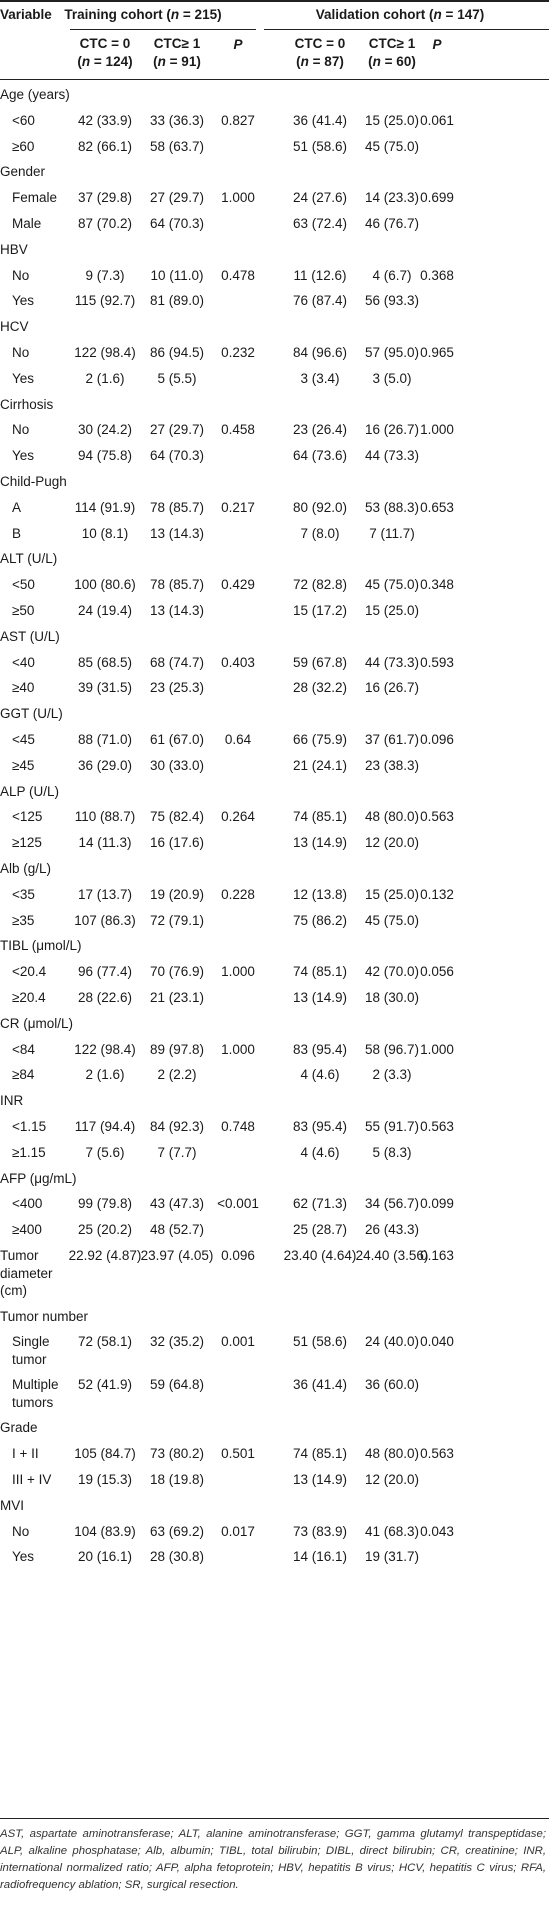  What do you see at coordinates (177, 146) in the screenshot?
I see `count-cell: 58 (63.7)` at bounding box center [177, 146].